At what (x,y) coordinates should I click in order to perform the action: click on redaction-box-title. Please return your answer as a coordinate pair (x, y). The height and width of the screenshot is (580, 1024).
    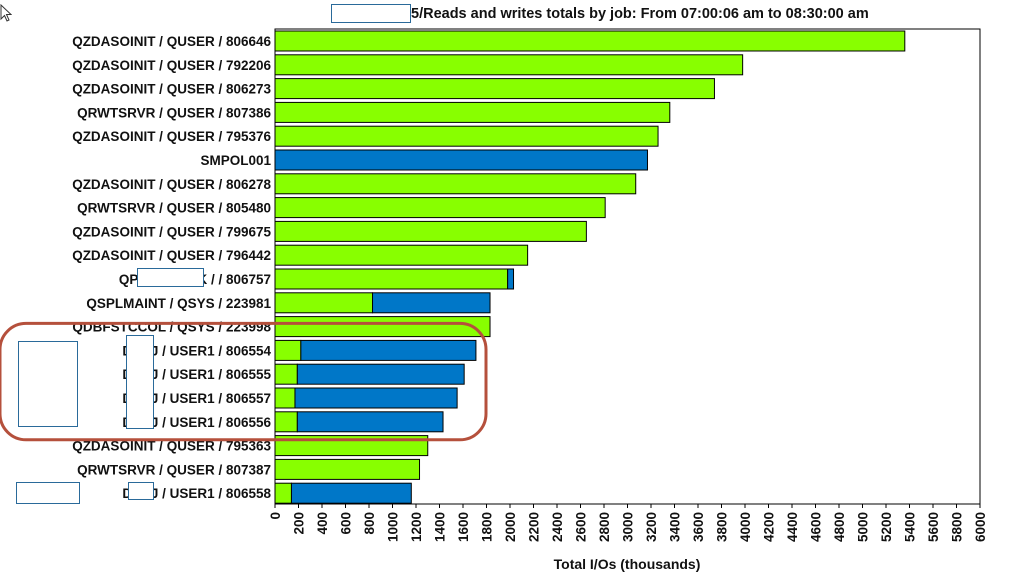
    Looking at the image, I should click on (371, 13).